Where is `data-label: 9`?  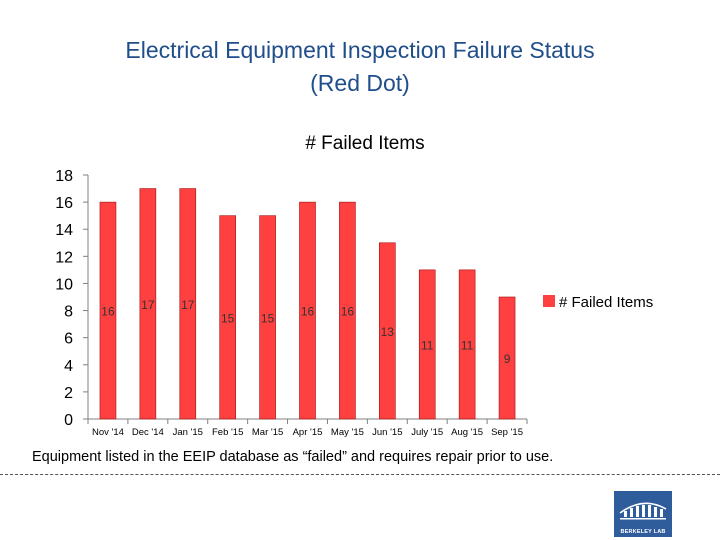
data-label: 9 is located at coordinates (507, 359).